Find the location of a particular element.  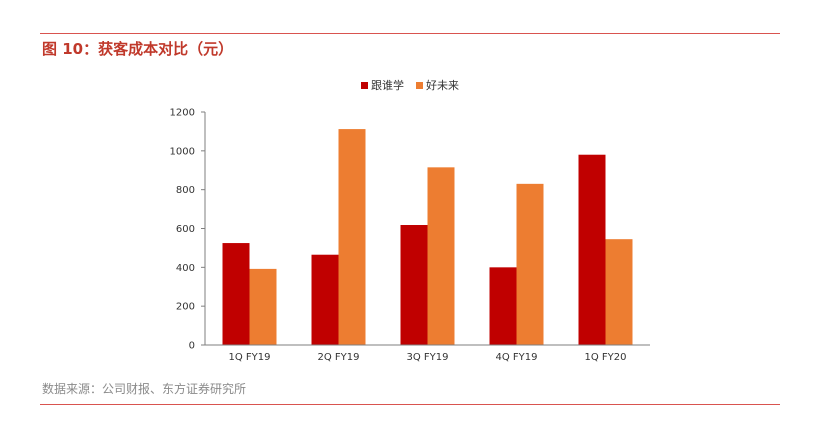

figure-source: 数据来源：公司财报、东方证券研究所 is located at coordinates (144, 389).